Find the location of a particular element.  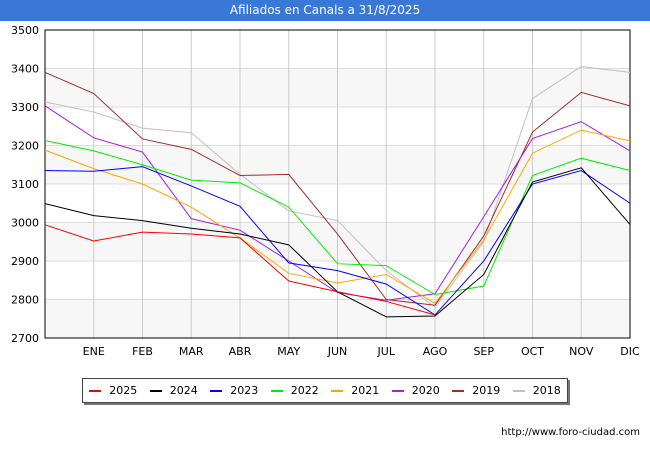

y-tick-label: 3500 is located at coordinates (25, 30).